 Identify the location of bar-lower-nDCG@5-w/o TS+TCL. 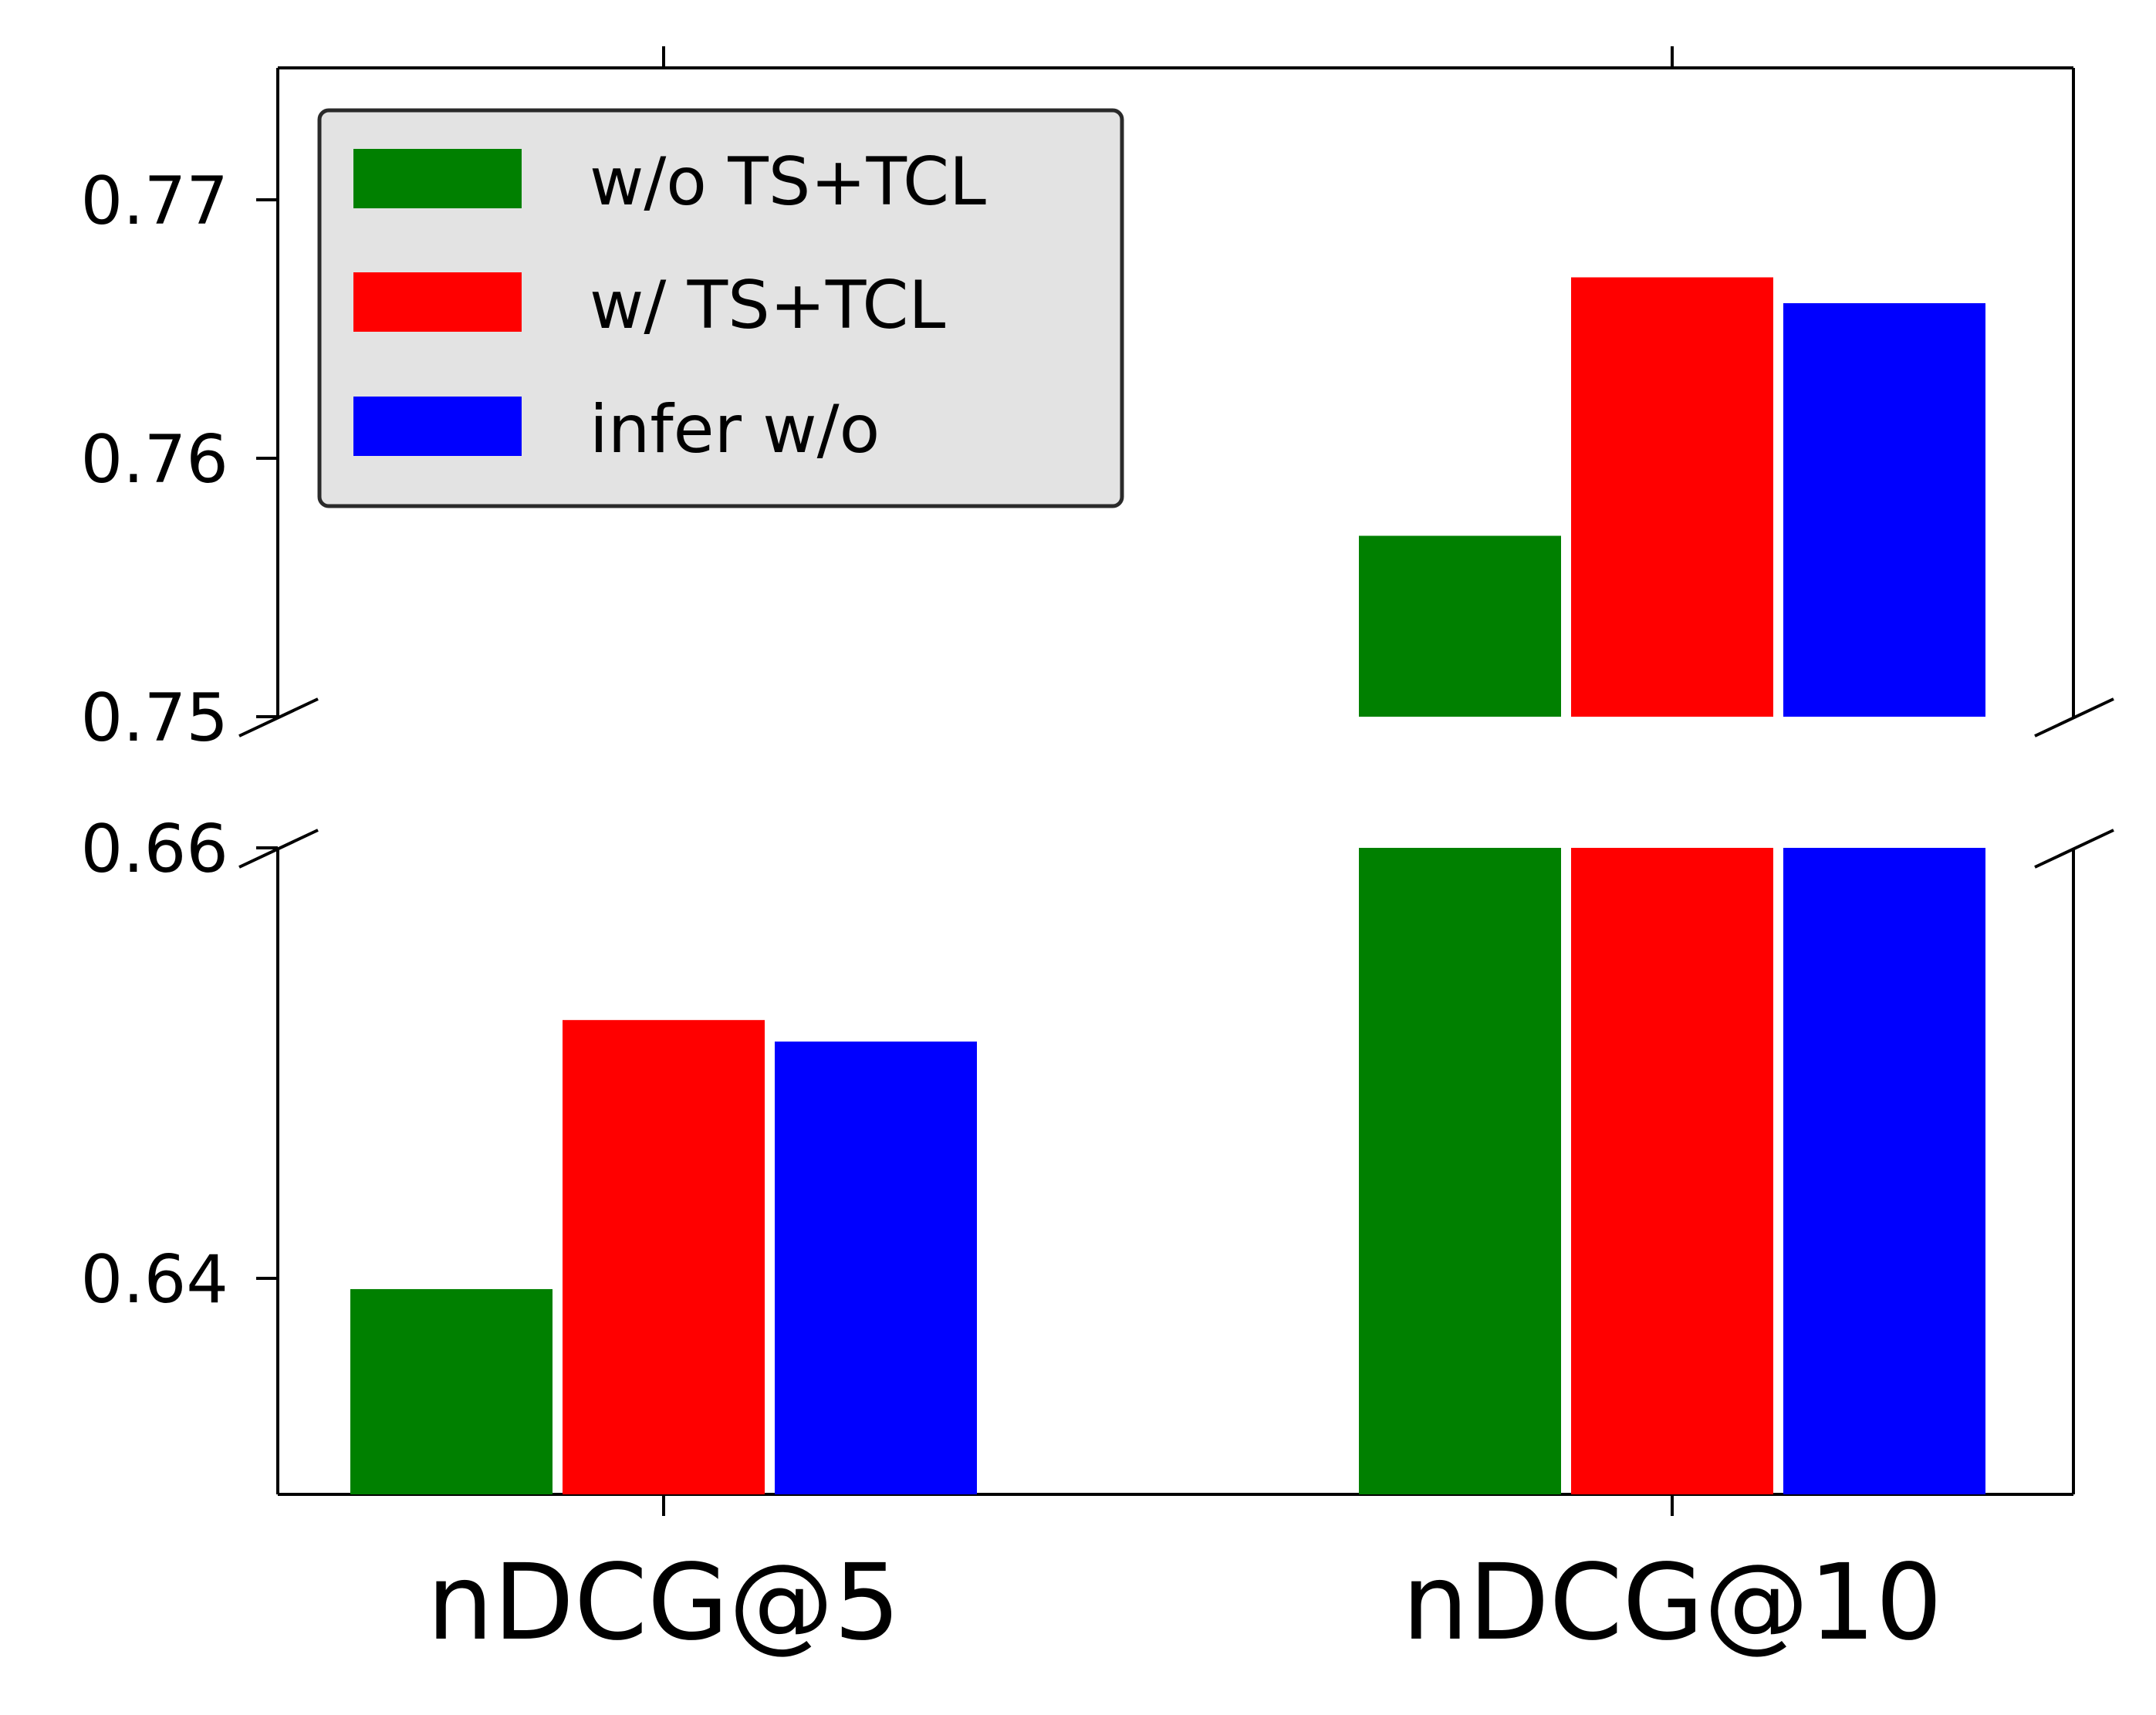
(451, 1391).